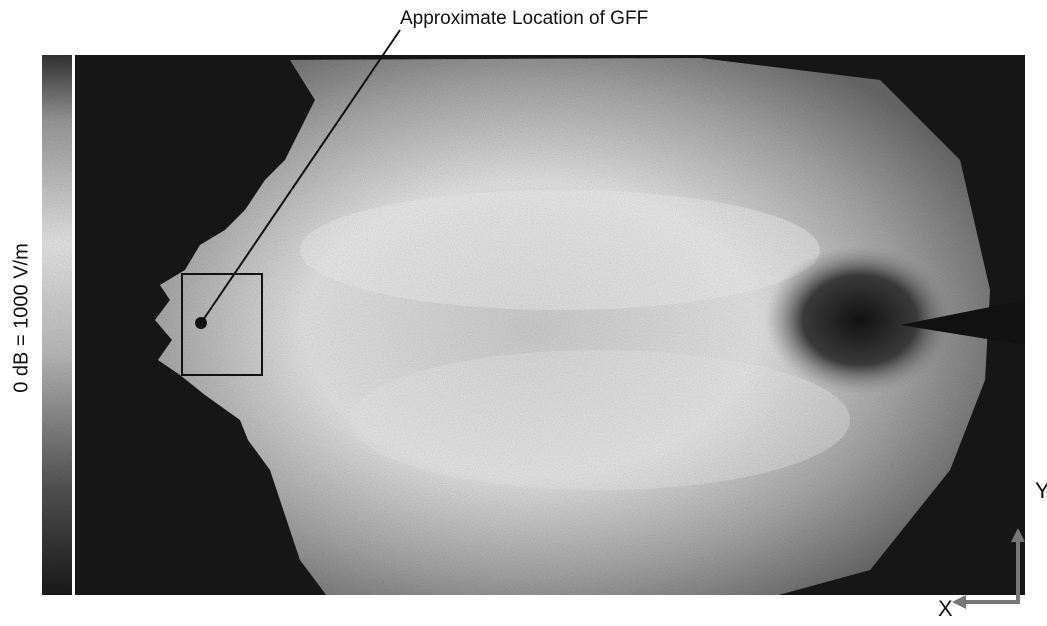  Describe the element at coordinates (21, 318) in the screenshot. I see `colorbar-label: 0 dB = 1000 V/m` at that location.